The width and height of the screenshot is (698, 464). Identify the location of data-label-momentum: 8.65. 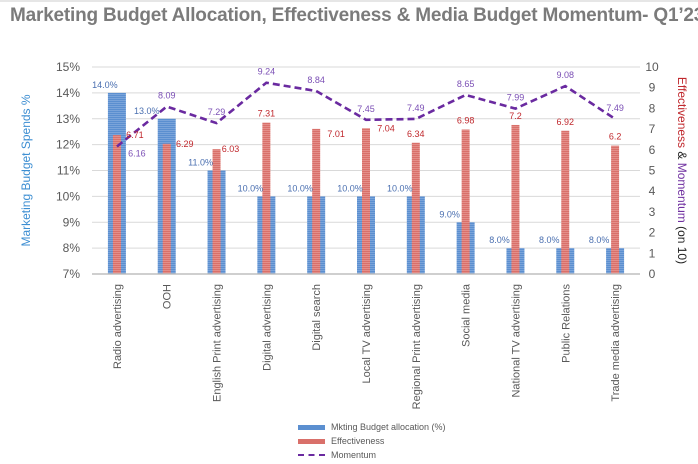
(466, 84).